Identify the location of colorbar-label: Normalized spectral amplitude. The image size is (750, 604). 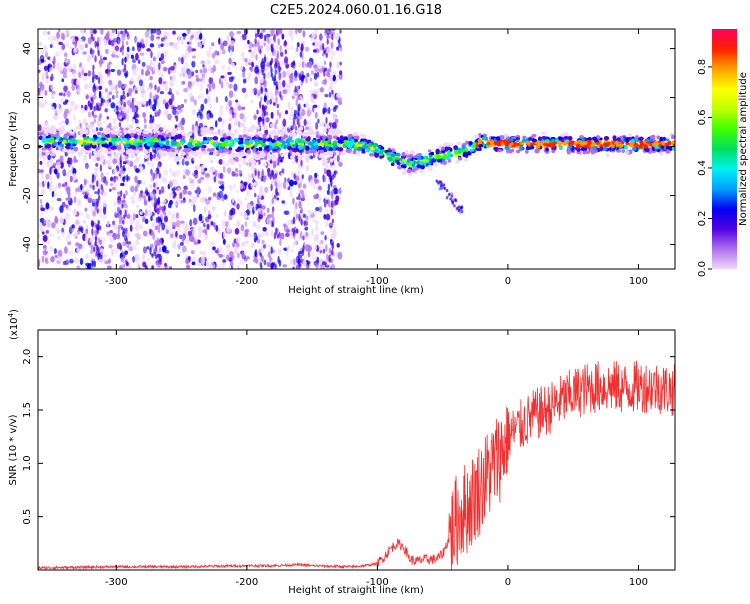
(743, 149).